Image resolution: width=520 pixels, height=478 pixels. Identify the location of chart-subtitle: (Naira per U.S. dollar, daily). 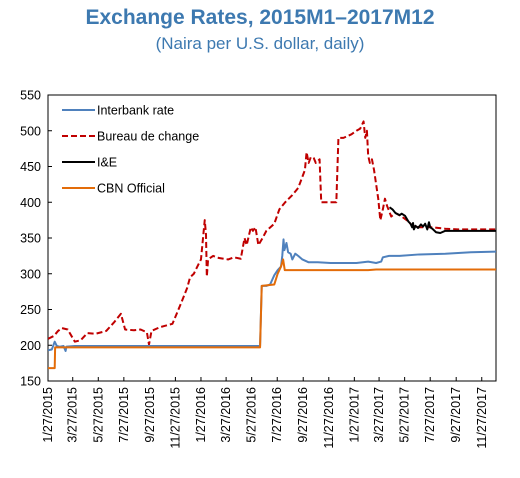
(260, 43).